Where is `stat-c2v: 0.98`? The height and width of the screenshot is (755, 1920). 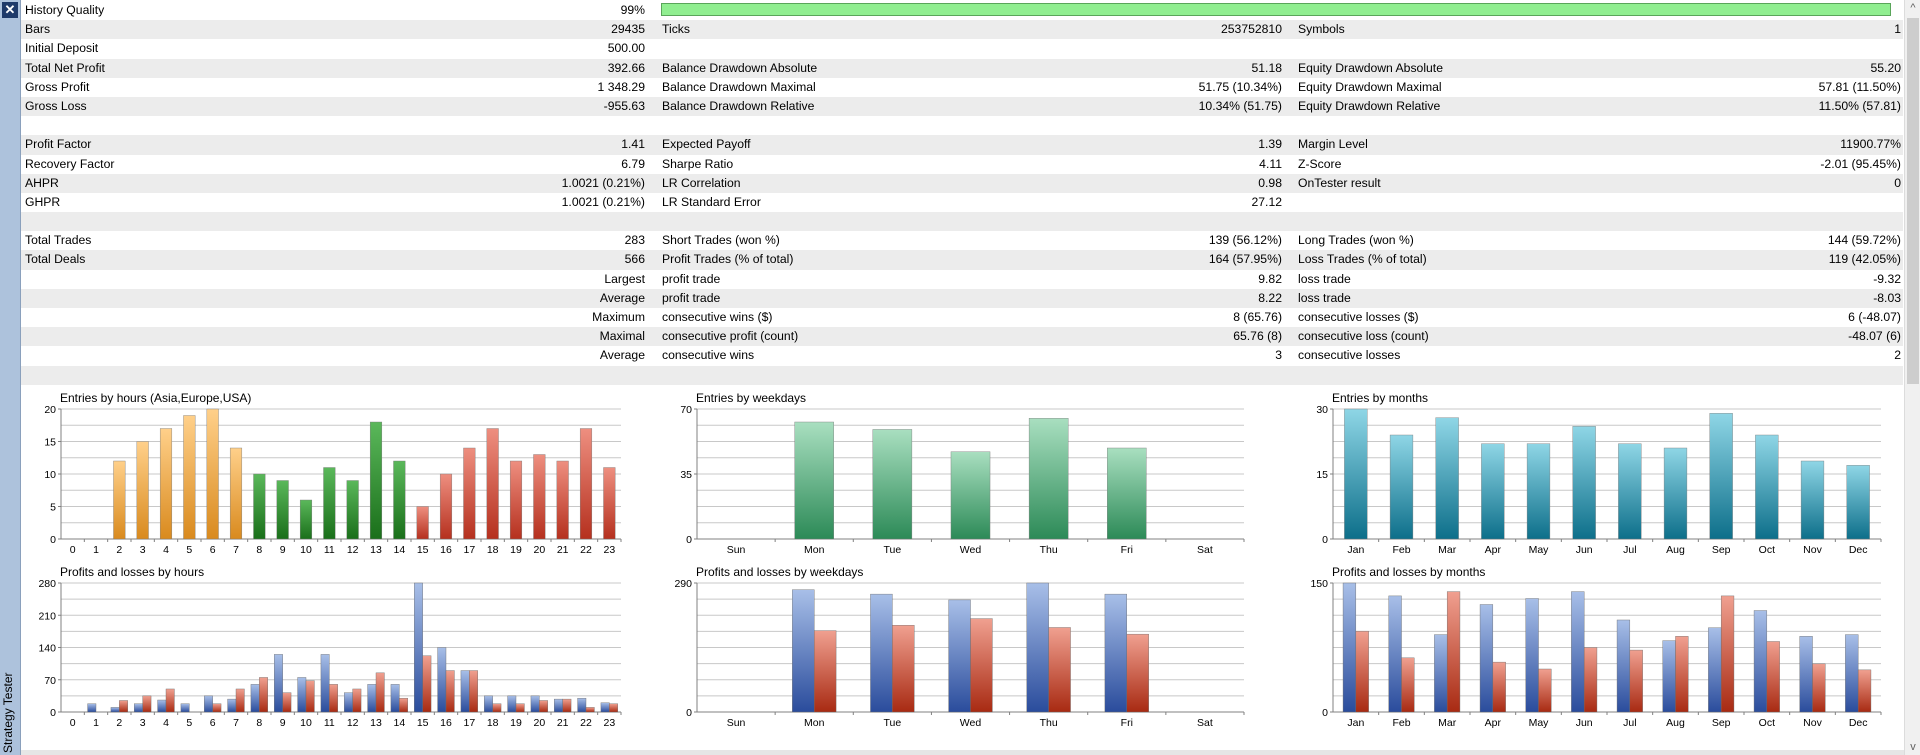 stat-c2v: 0.98 is located at coordinates (1270, 182).